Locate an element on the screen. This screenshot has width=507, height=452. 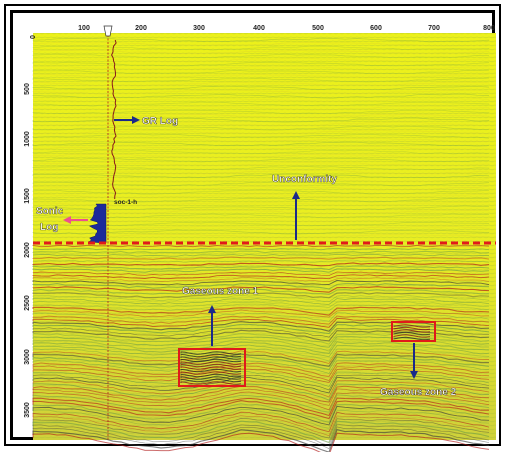
well-name-label: soc-1-h is located at coordinates (125, 202).